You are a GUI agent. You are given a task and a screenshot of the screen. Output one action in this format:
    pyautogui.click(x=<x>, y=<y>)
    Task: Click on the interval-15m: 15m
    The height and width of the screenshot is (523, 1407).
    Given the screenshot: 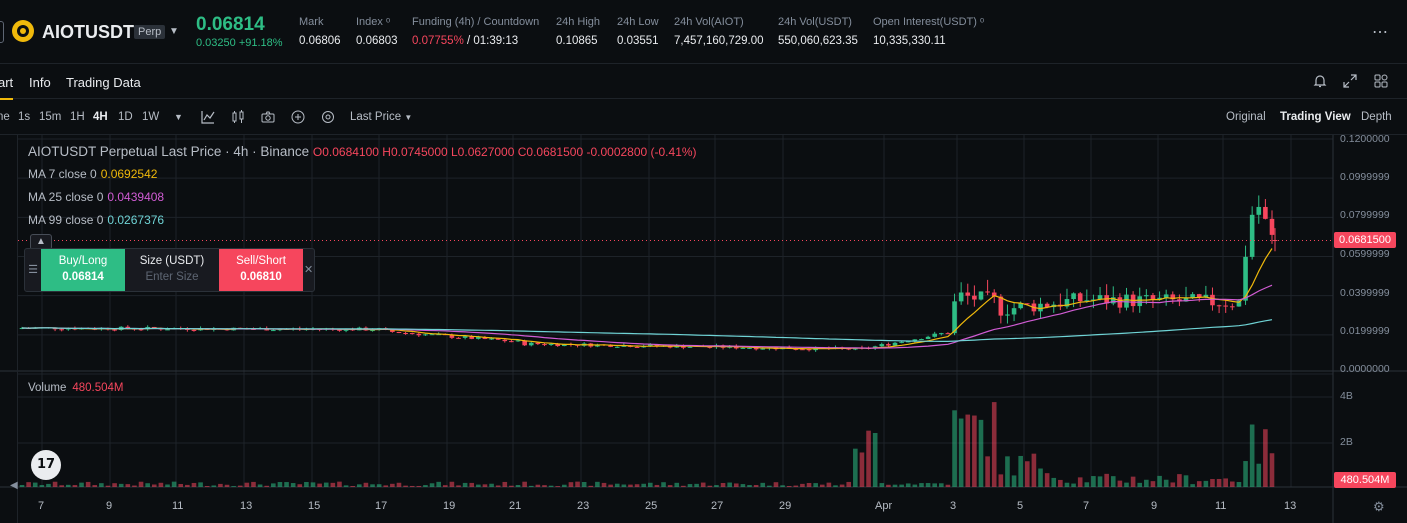 What is the action you would take?
    pyautogui.click(x=50, y=117)
    